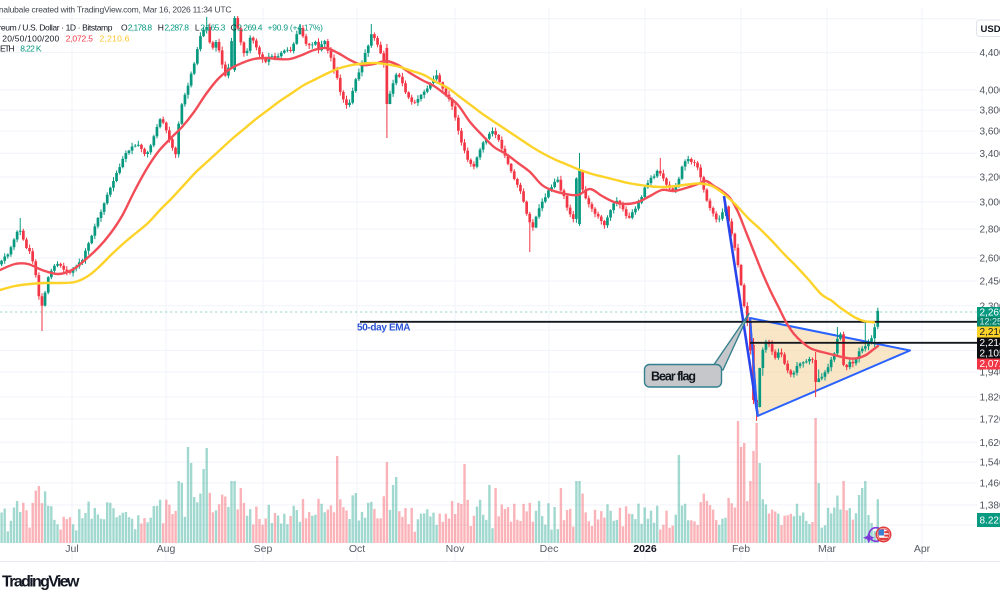  I want to click on svg-text: O, so click(124, 27).